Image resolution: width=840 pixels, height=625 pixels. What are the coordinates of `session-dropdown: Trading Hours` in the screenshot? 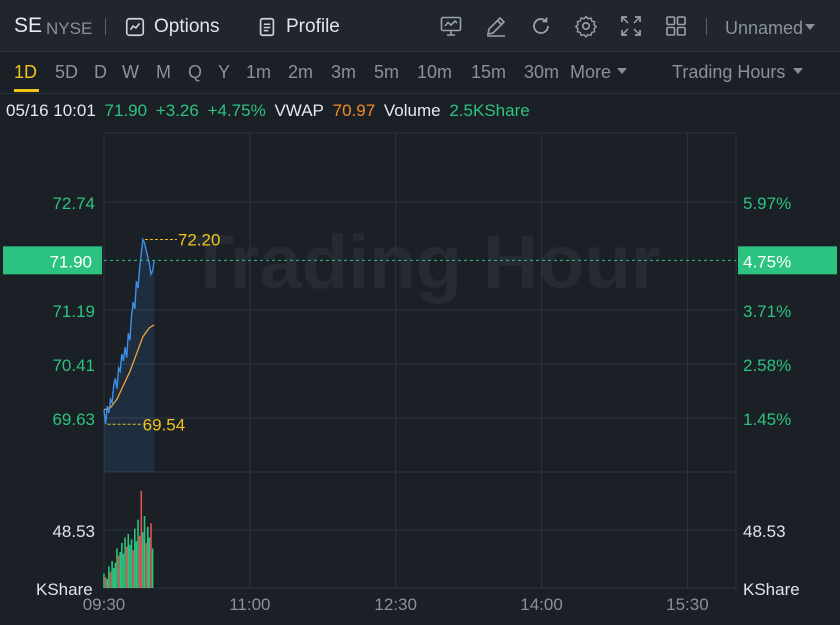 It's located at (738, 72).